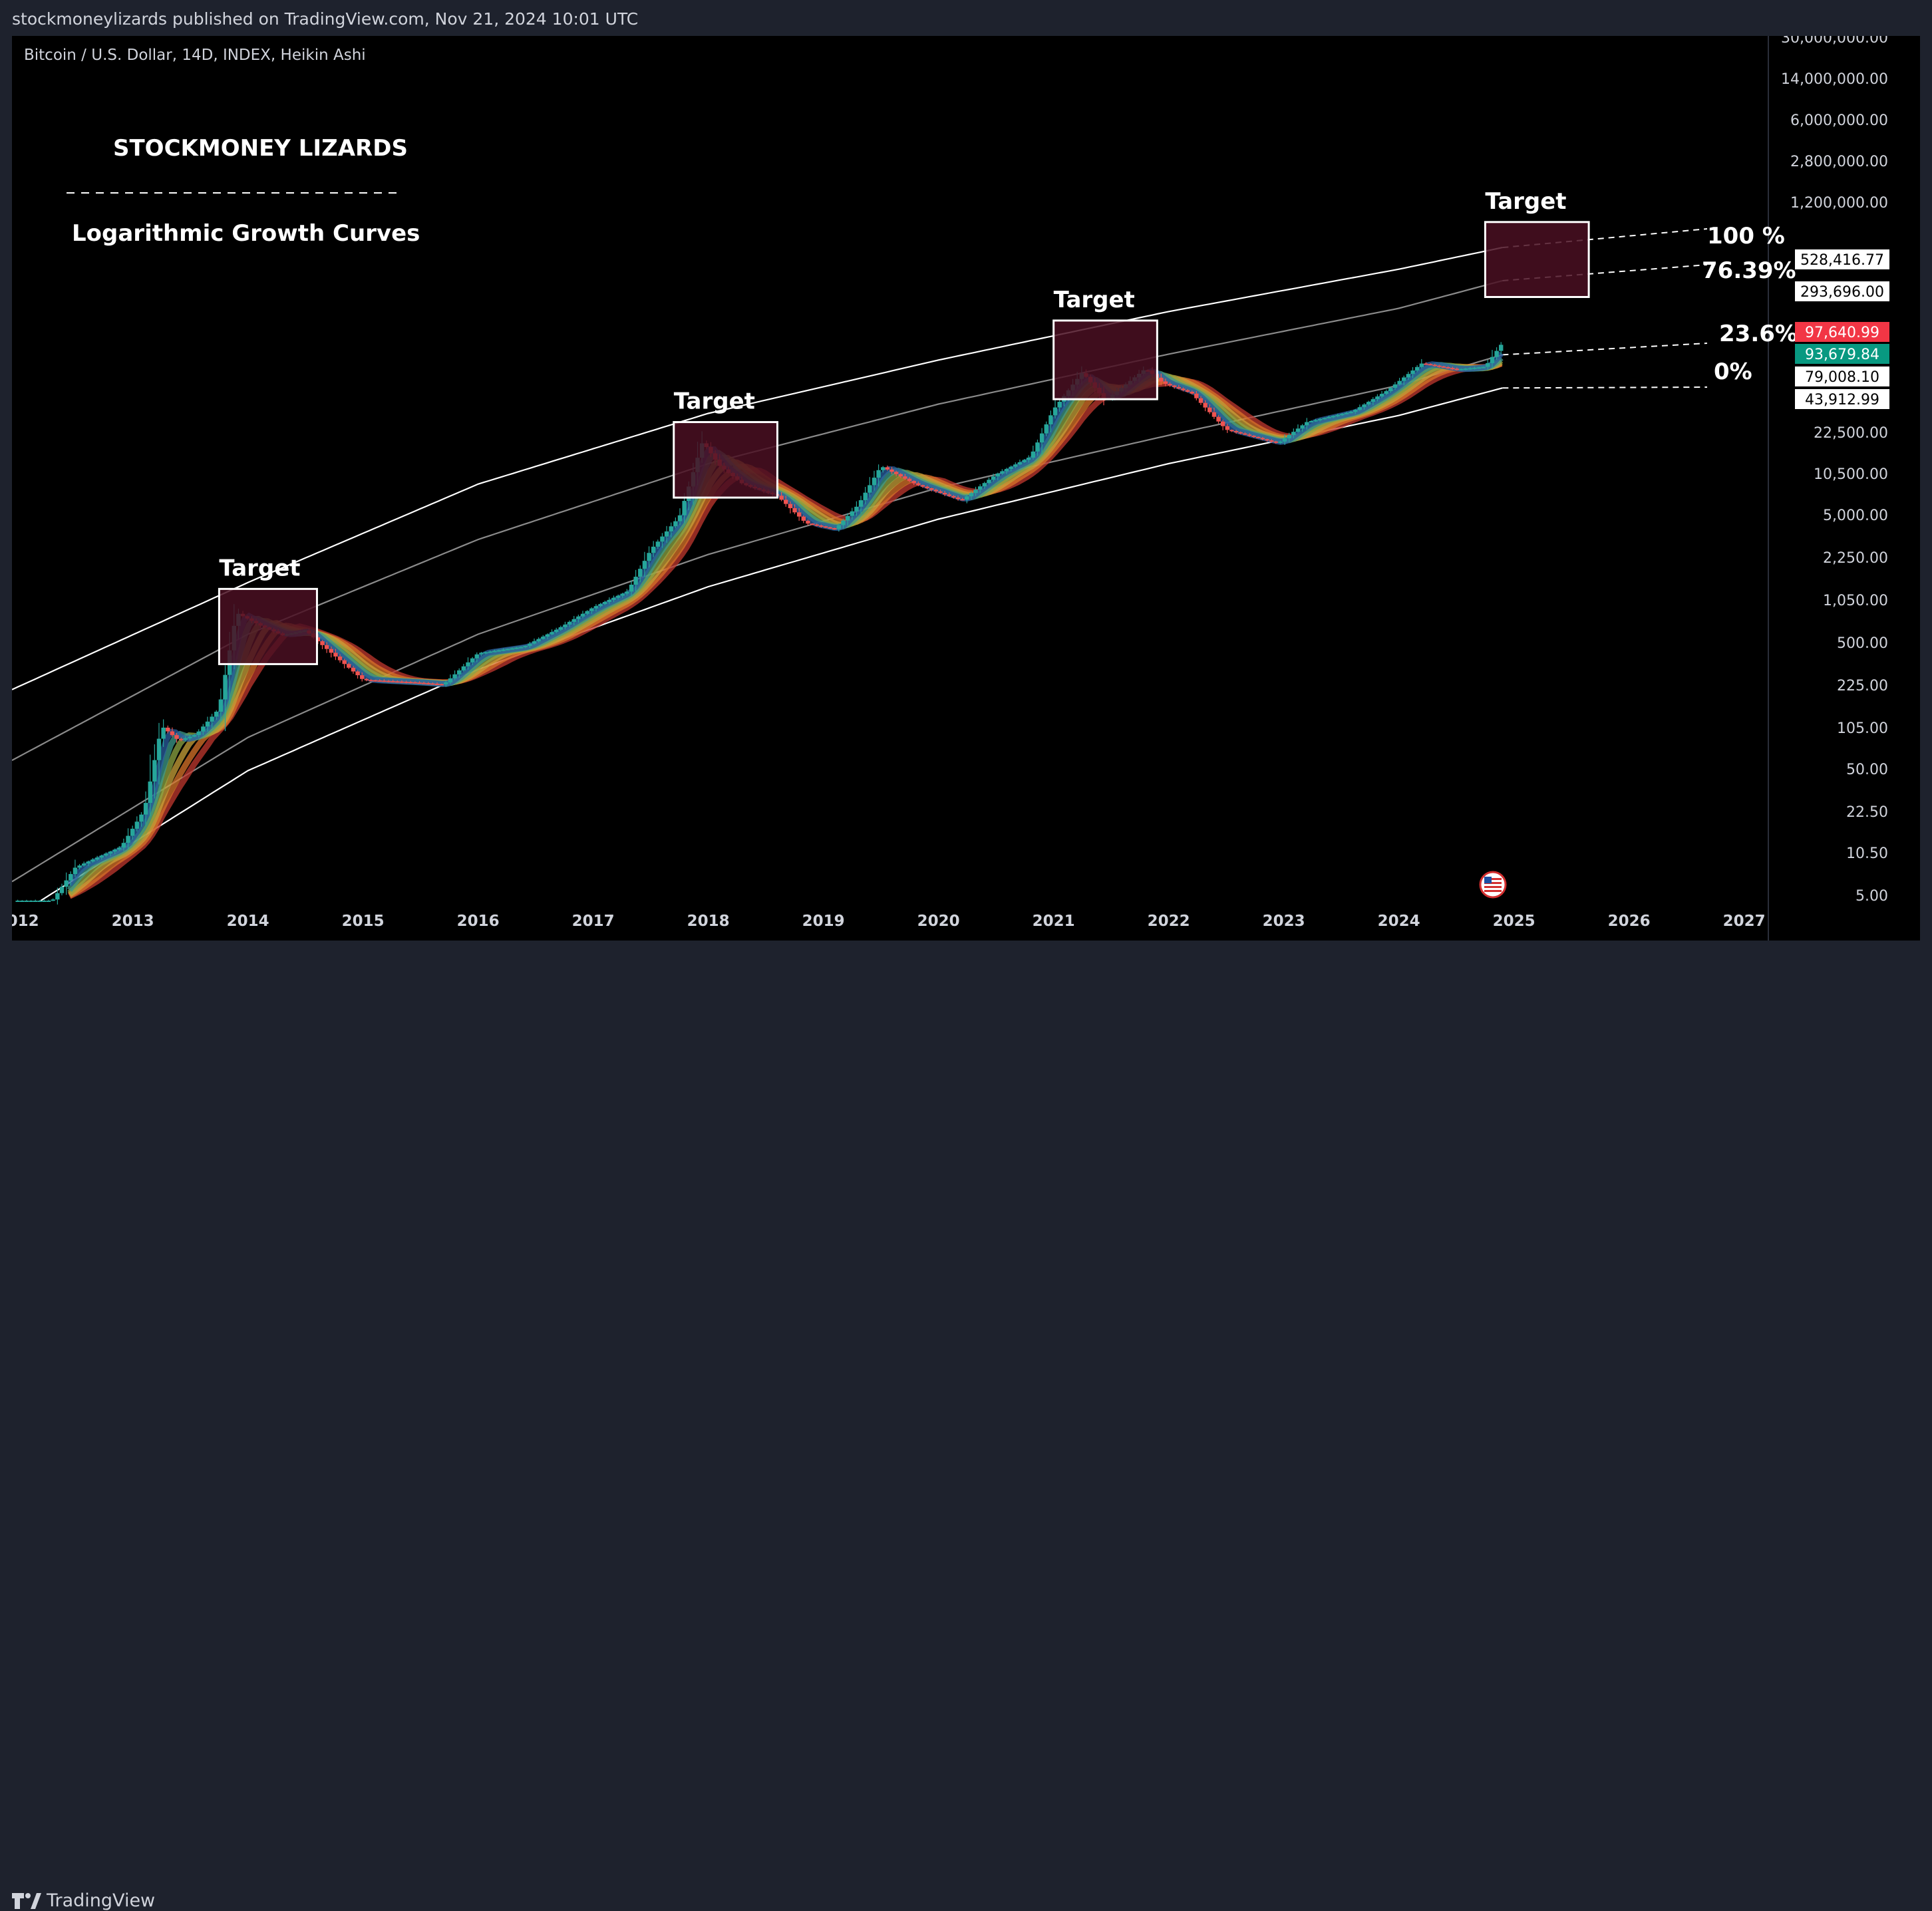 This screenshot has height=1911, width=1932. Describe the element at coordinates (260, 148) in the screenshot. I see `chart-title: STOCKMONEY LIZARDS` at that location.